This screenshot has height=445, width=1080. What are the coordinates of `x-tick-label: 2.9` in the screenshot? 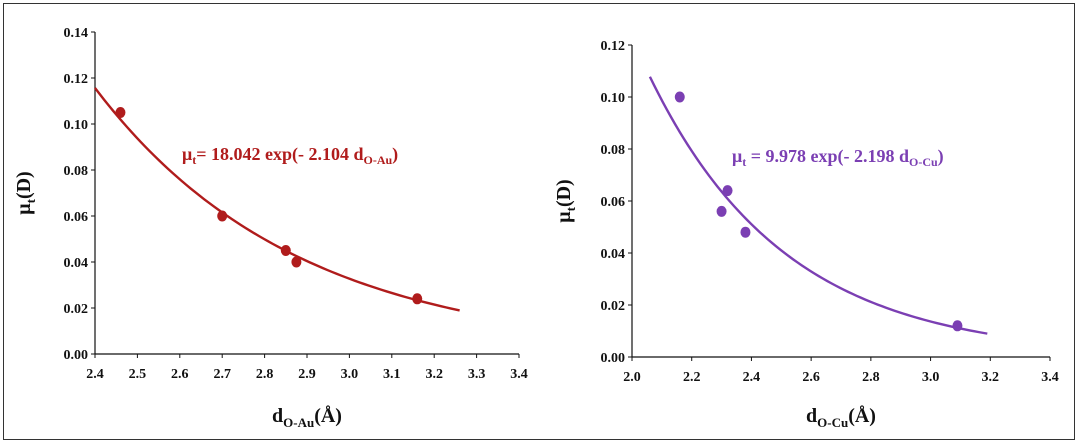 It's located at (307, 374).